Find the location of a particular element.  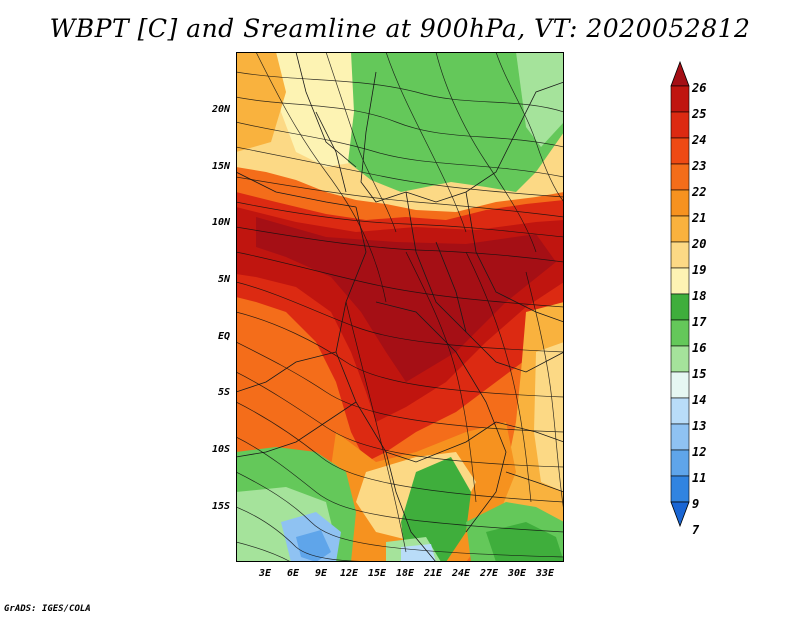

colorbar-label-22: 22 is located at coordinates (699, 192).